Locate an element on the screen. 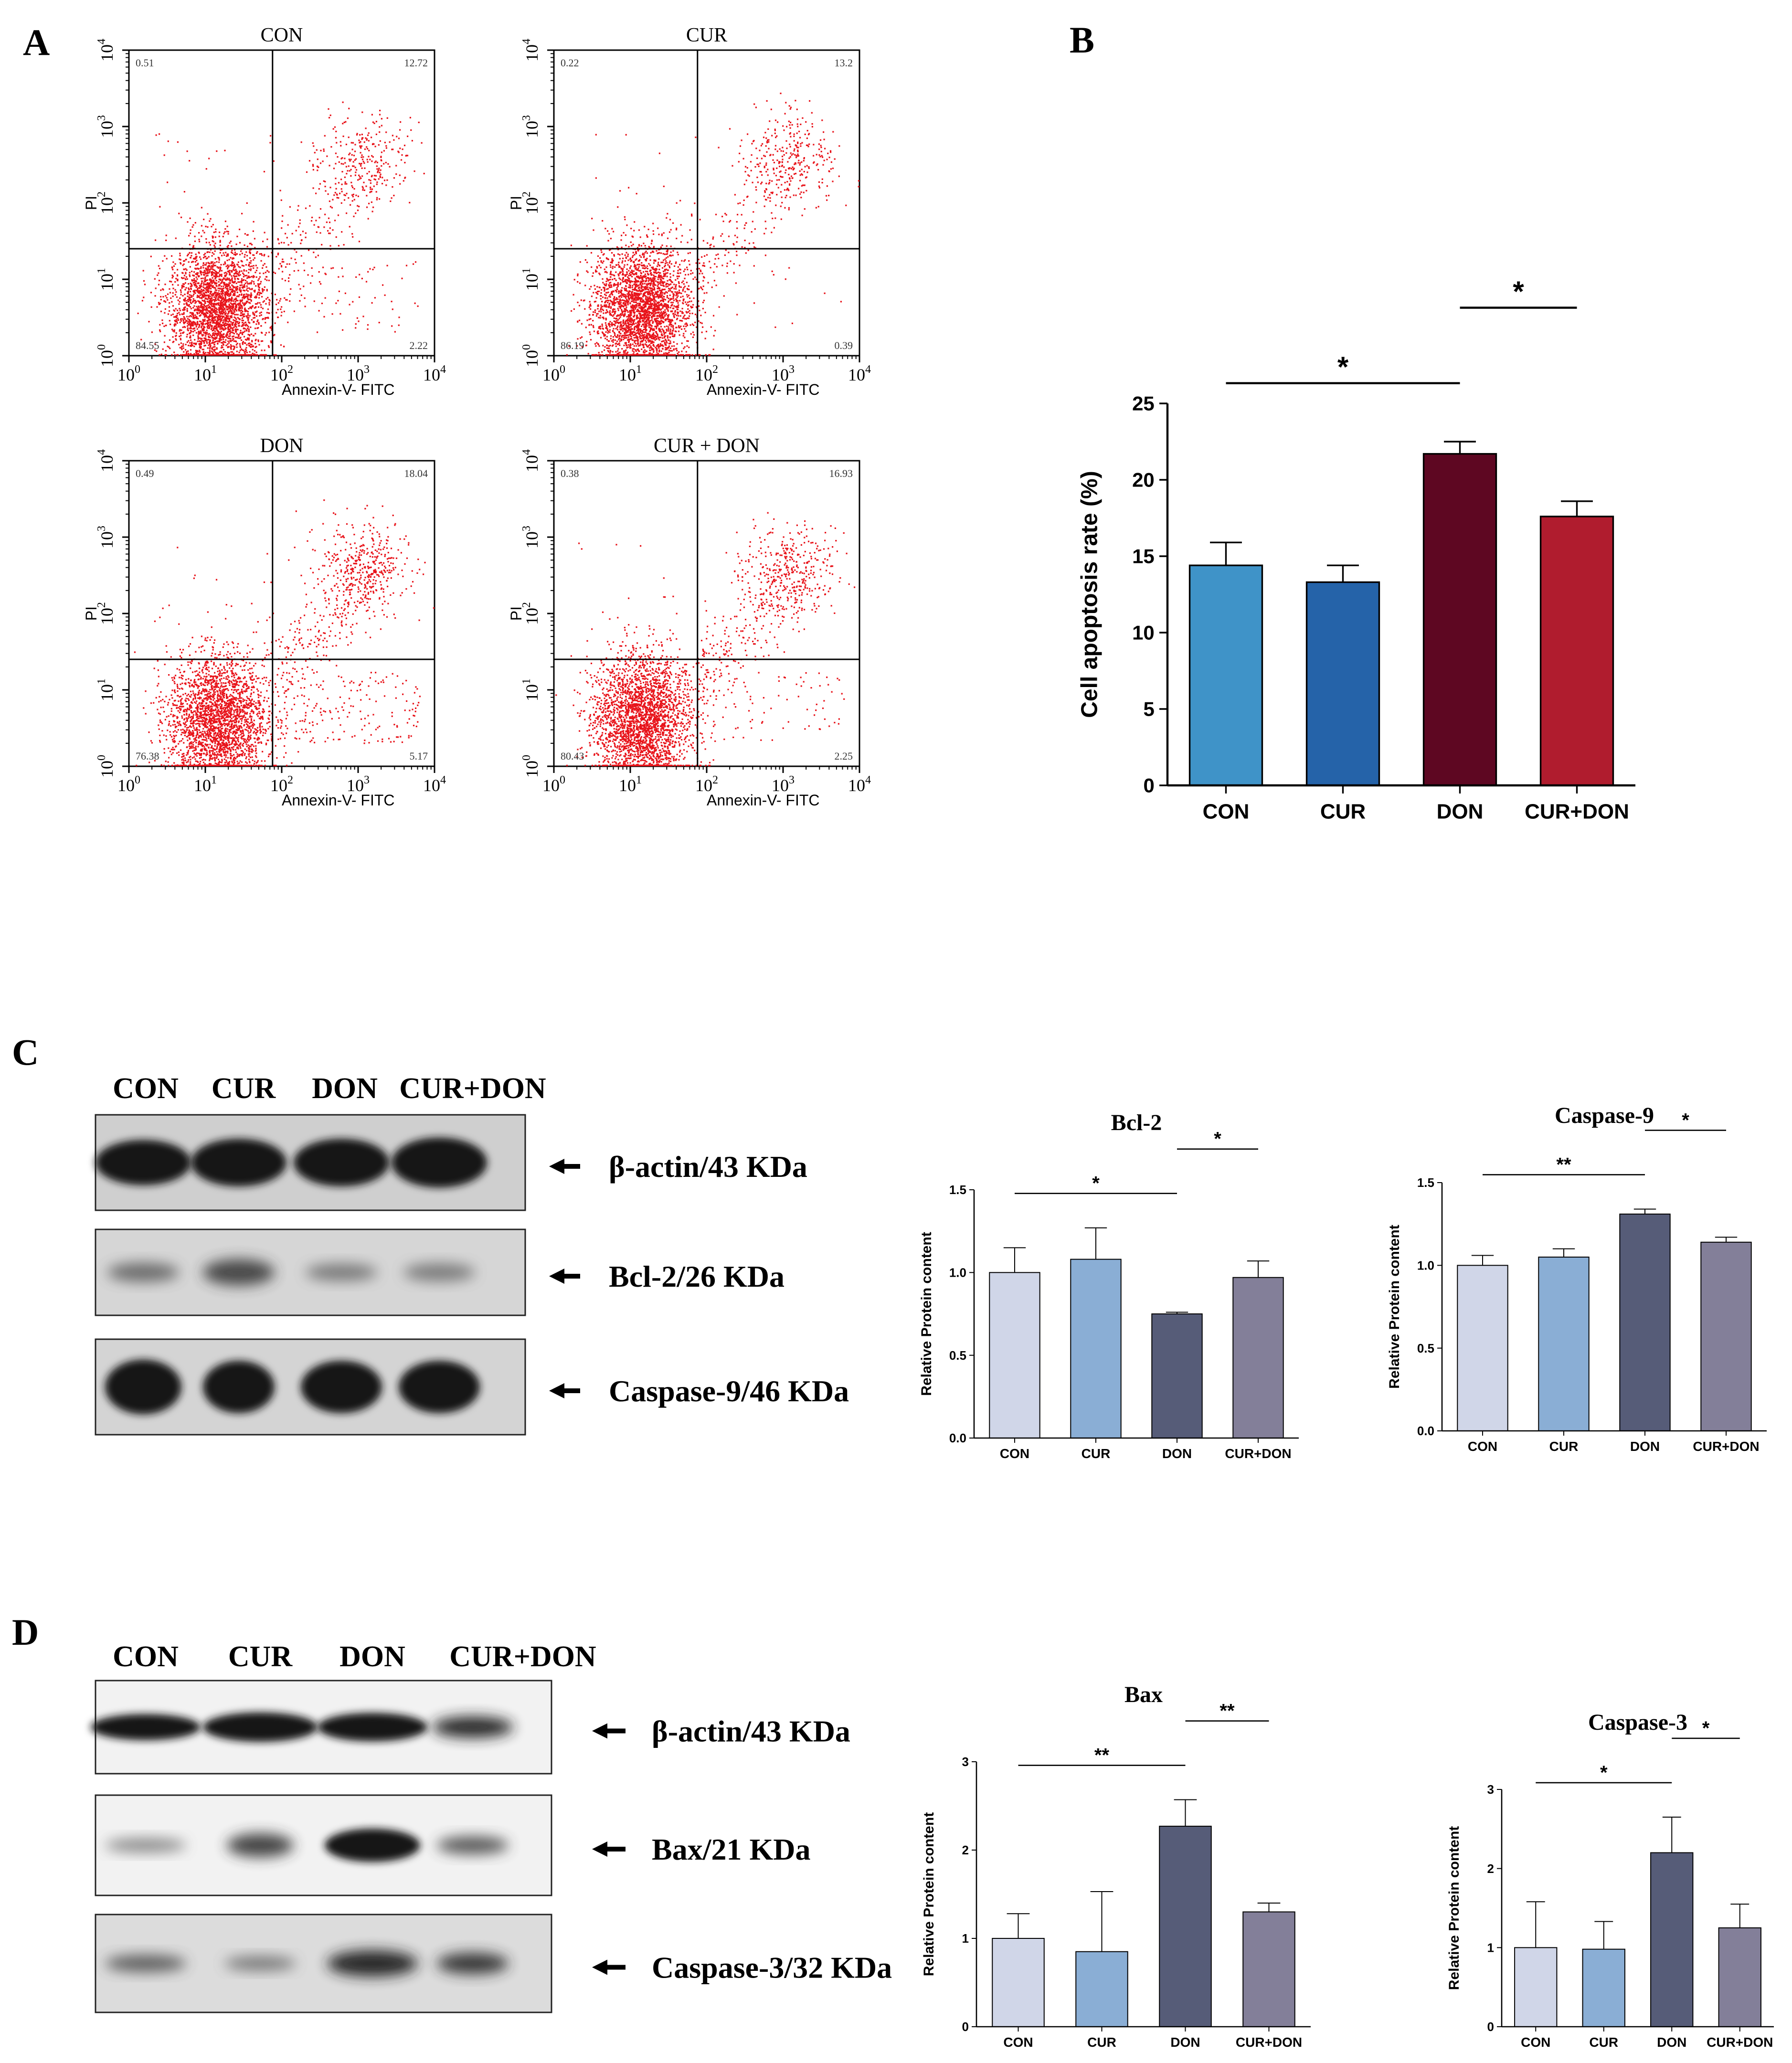  y-tick-label: 1.0 is located at coordinates (1425, 1265).